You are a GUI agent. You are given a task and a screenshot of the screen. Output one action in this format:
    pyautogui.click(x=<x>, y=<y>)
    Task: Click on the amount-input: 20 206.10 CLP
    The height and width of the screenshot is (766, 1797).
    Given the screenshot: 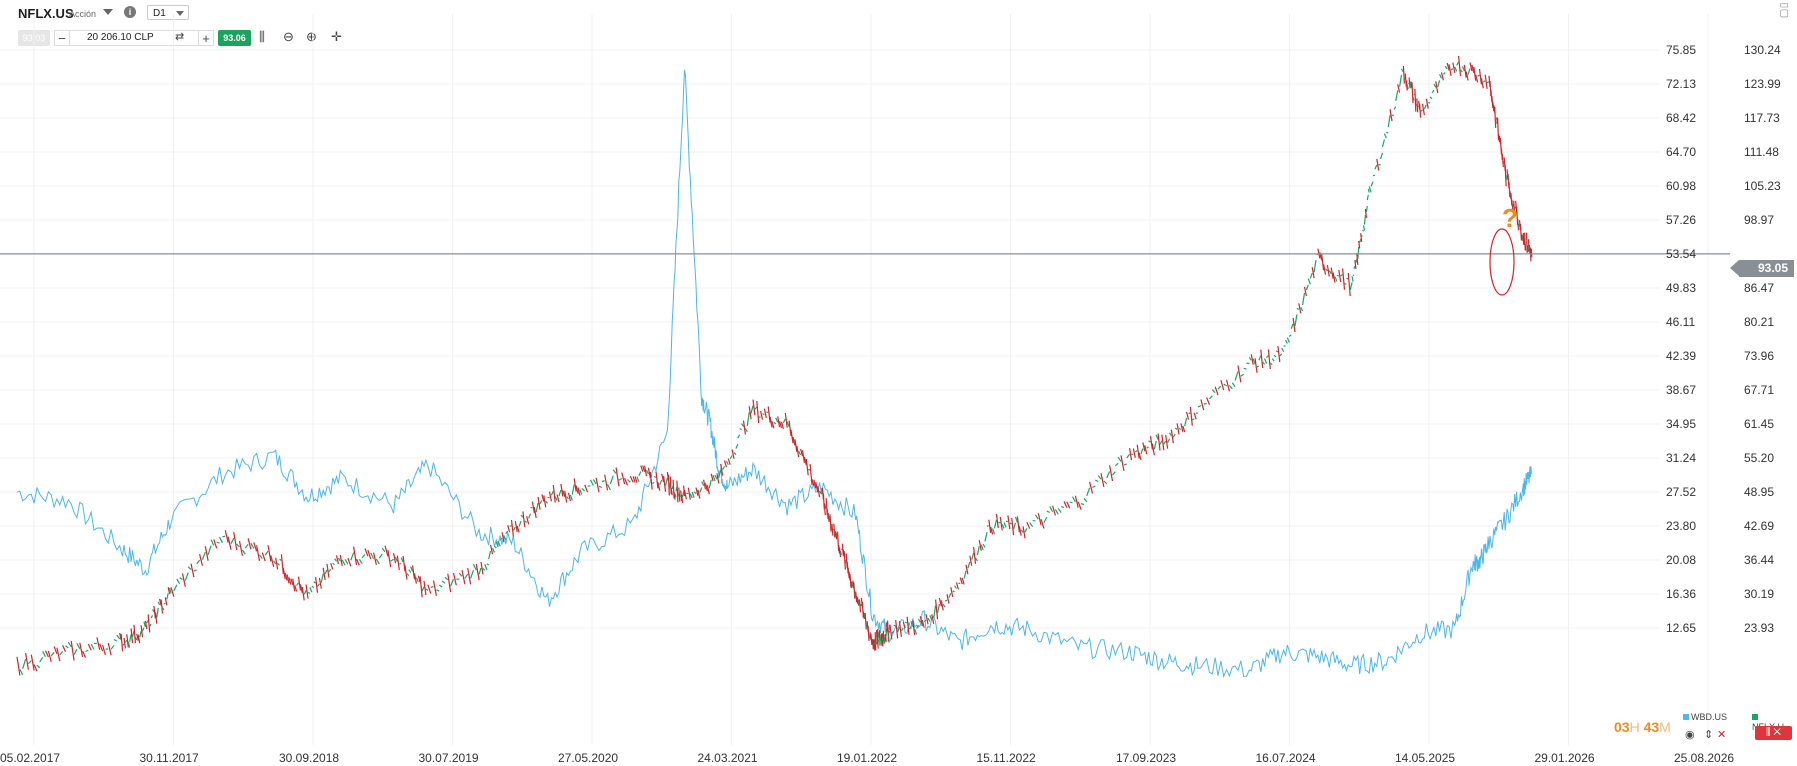 What is the action you would take?
    pyautogui.click(x=134, y=38)
    